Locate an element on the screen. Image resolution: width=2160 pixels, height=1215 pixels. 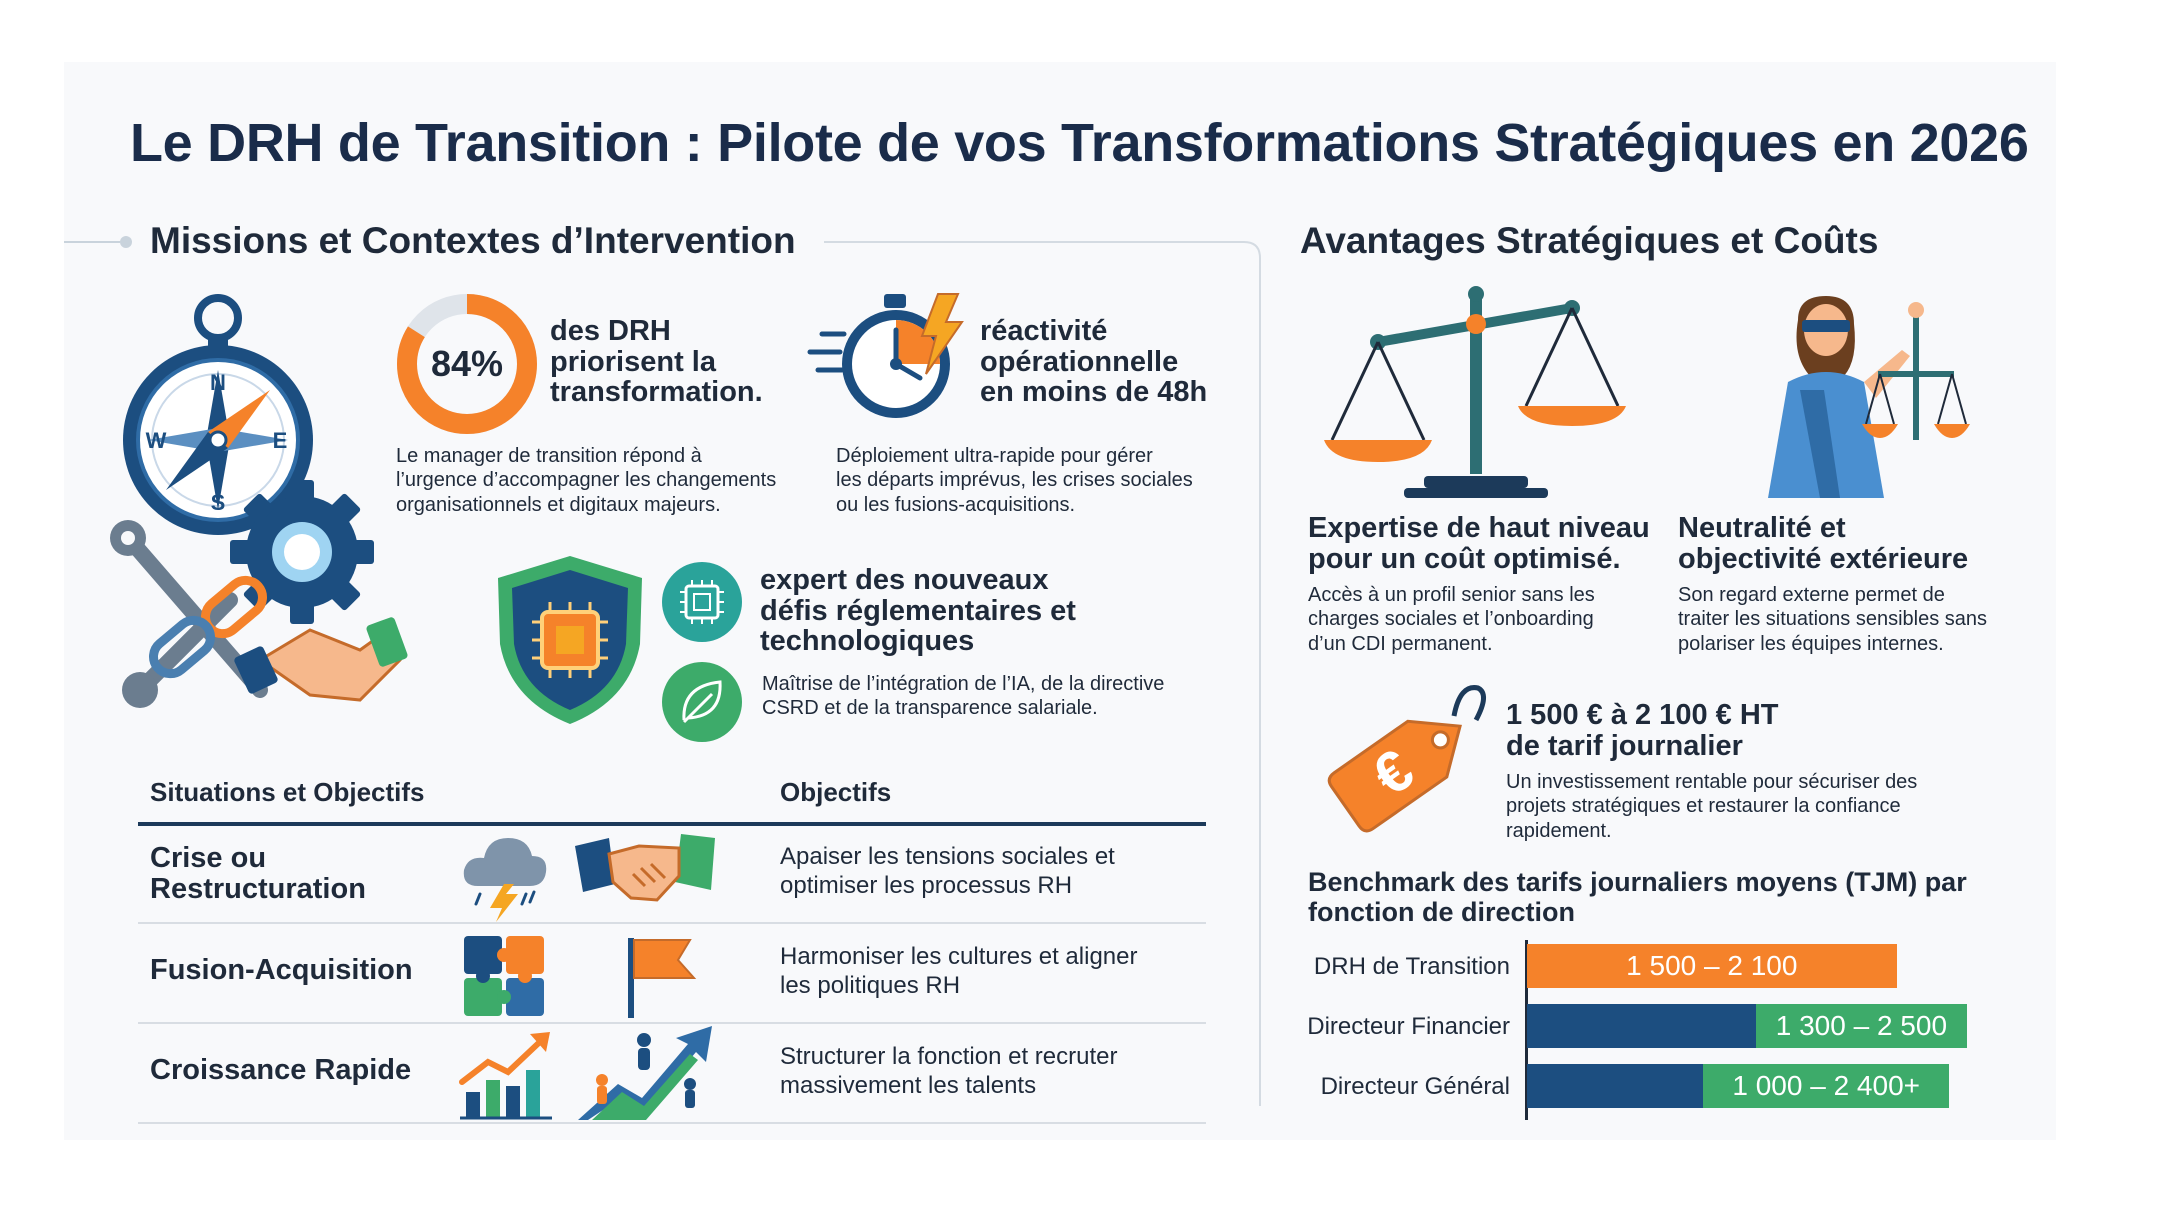
chip-icon is located at coordinates (702, 602).